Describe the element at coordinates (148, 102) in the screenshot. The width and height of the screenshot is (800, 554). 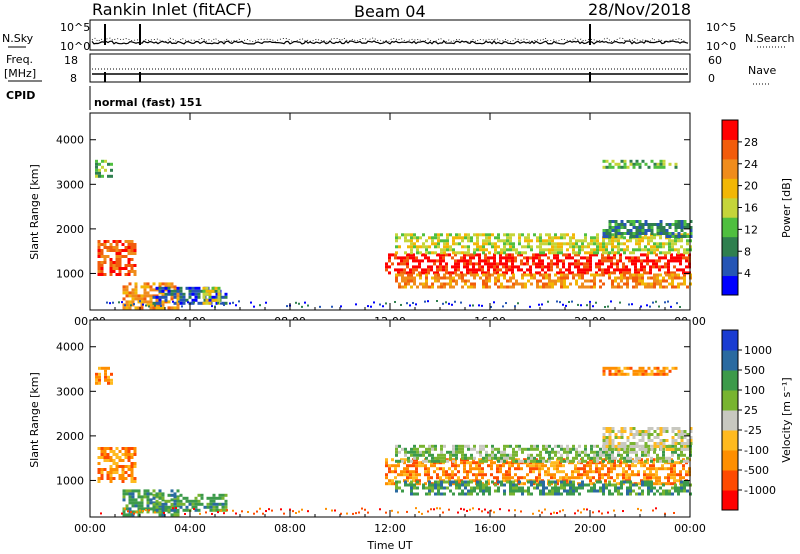
I see `cpid-value: normal (fast) 151` at that location.